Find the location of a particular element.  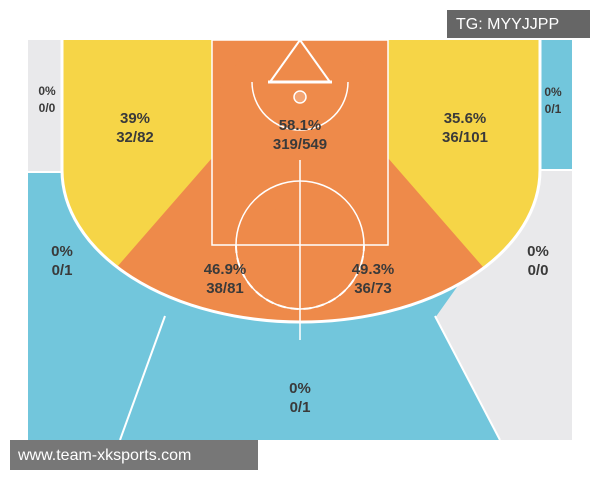

zone-percent: 35.6% is located at coordinates (465, 118).